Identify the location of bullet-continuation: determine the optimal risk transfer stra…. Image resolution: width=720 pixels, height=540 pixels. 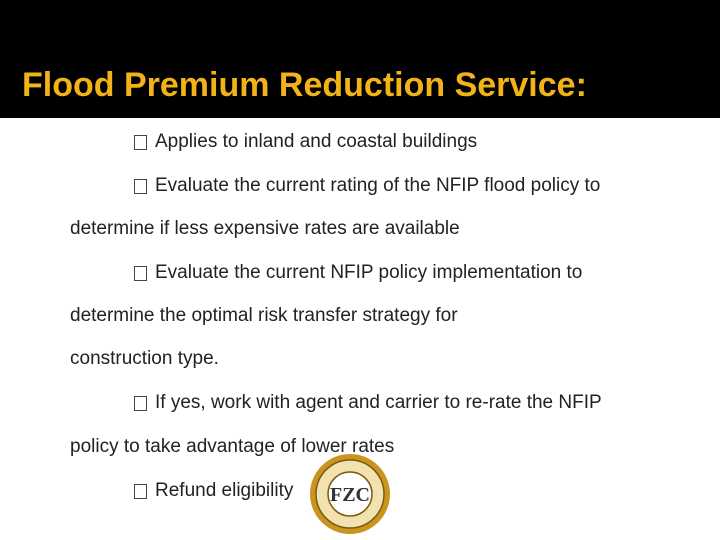
(264, 315).